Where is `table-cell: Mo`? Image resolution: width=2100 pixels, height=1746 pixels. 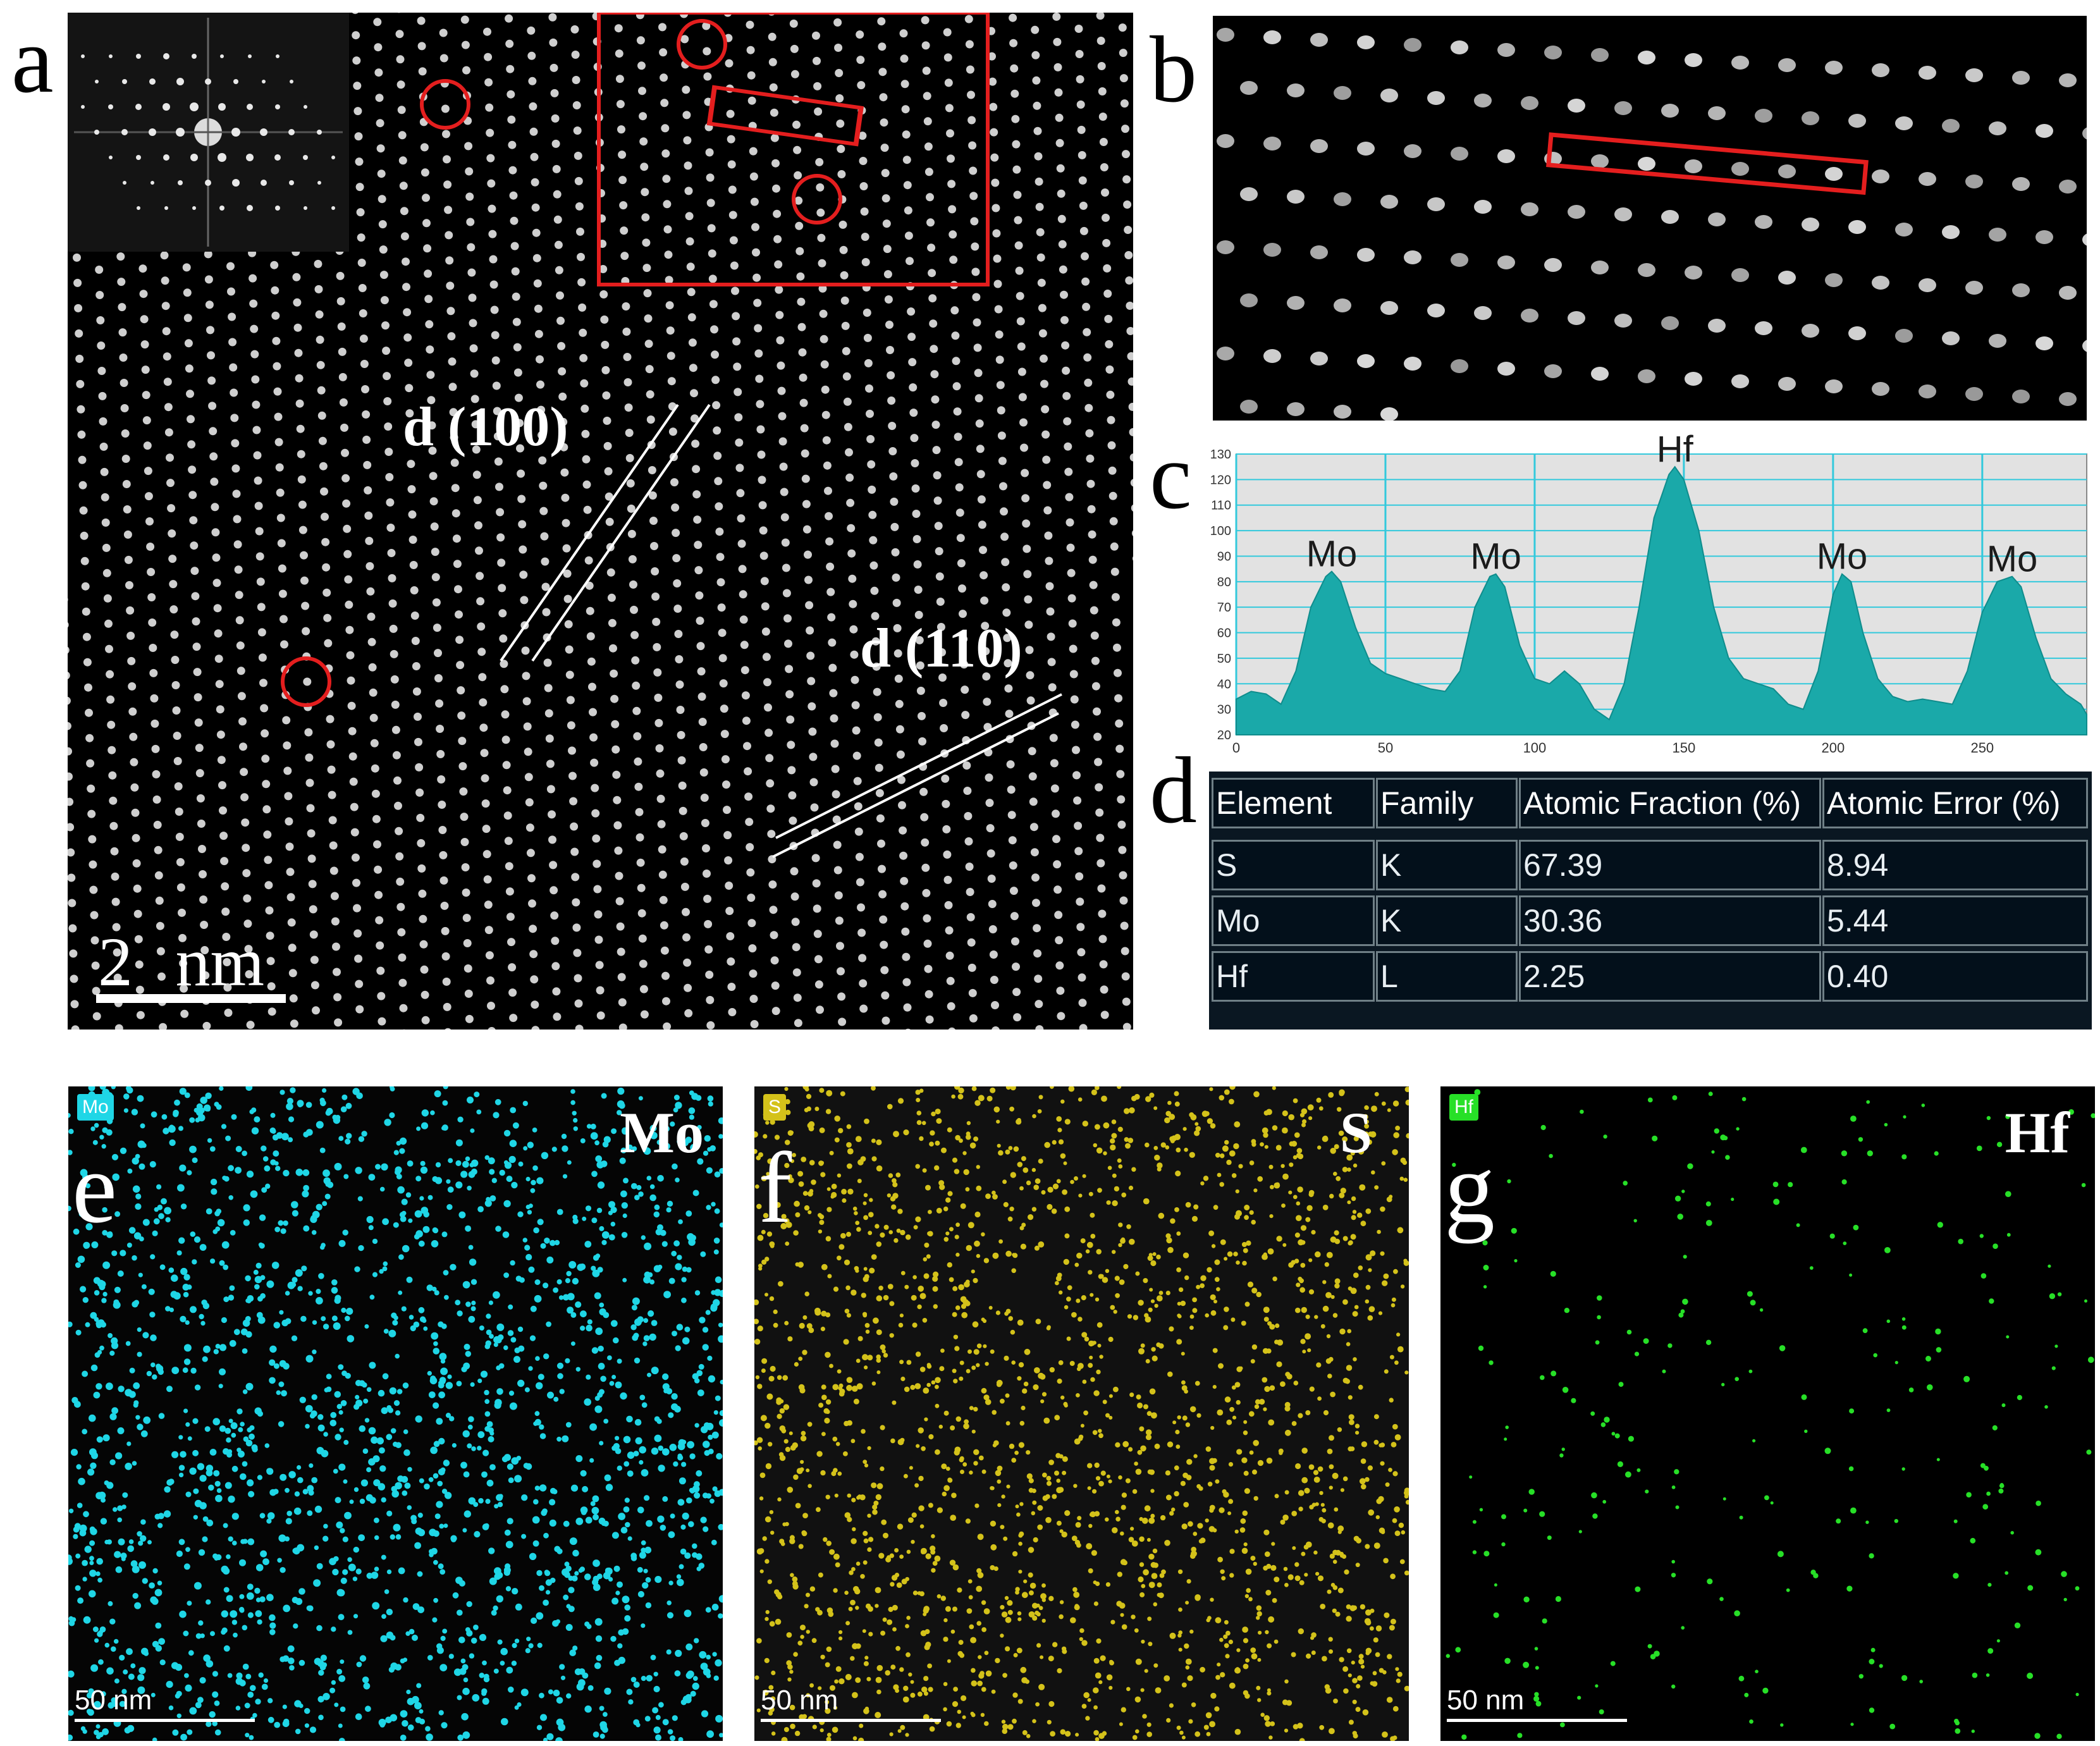
table-cell: Mo is located at coordinates (1293, 920).